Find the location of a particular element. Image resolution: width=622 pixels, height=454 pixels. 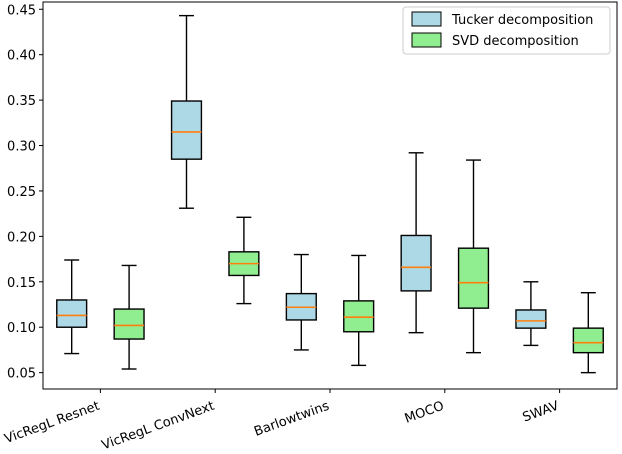

legend-label-tucker: Tucker decomposition is located at coordinates (522, 20).